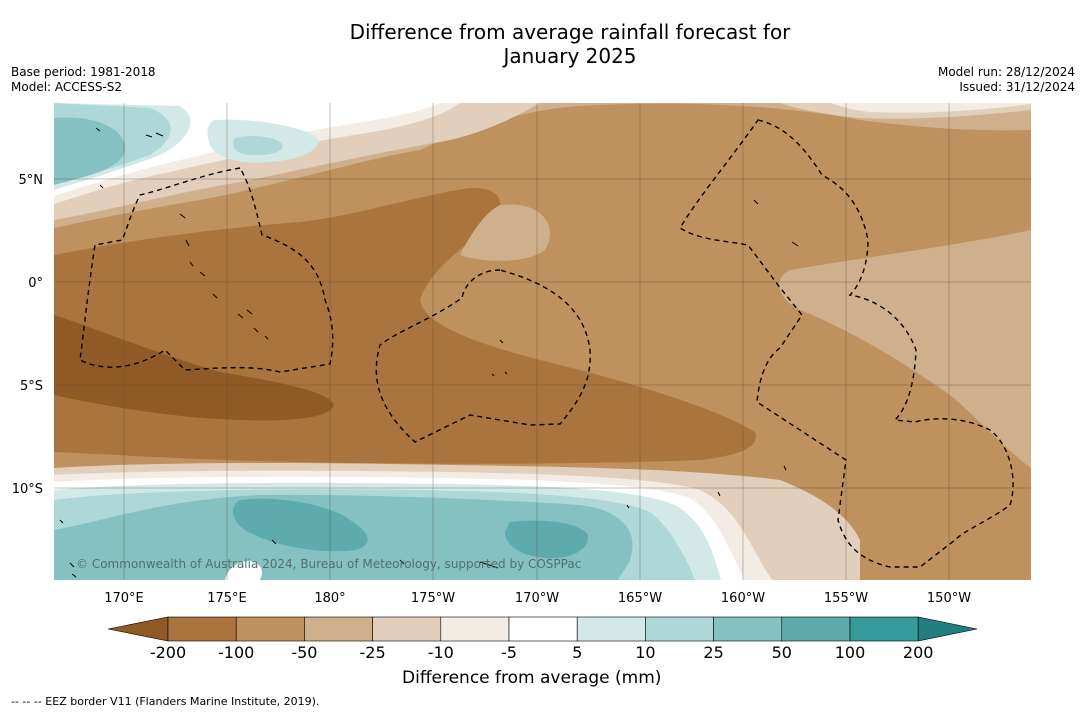  Describe the element at coordinates (947, 629) in the screenshot. I see `colorbar-arrow-high` at that location.